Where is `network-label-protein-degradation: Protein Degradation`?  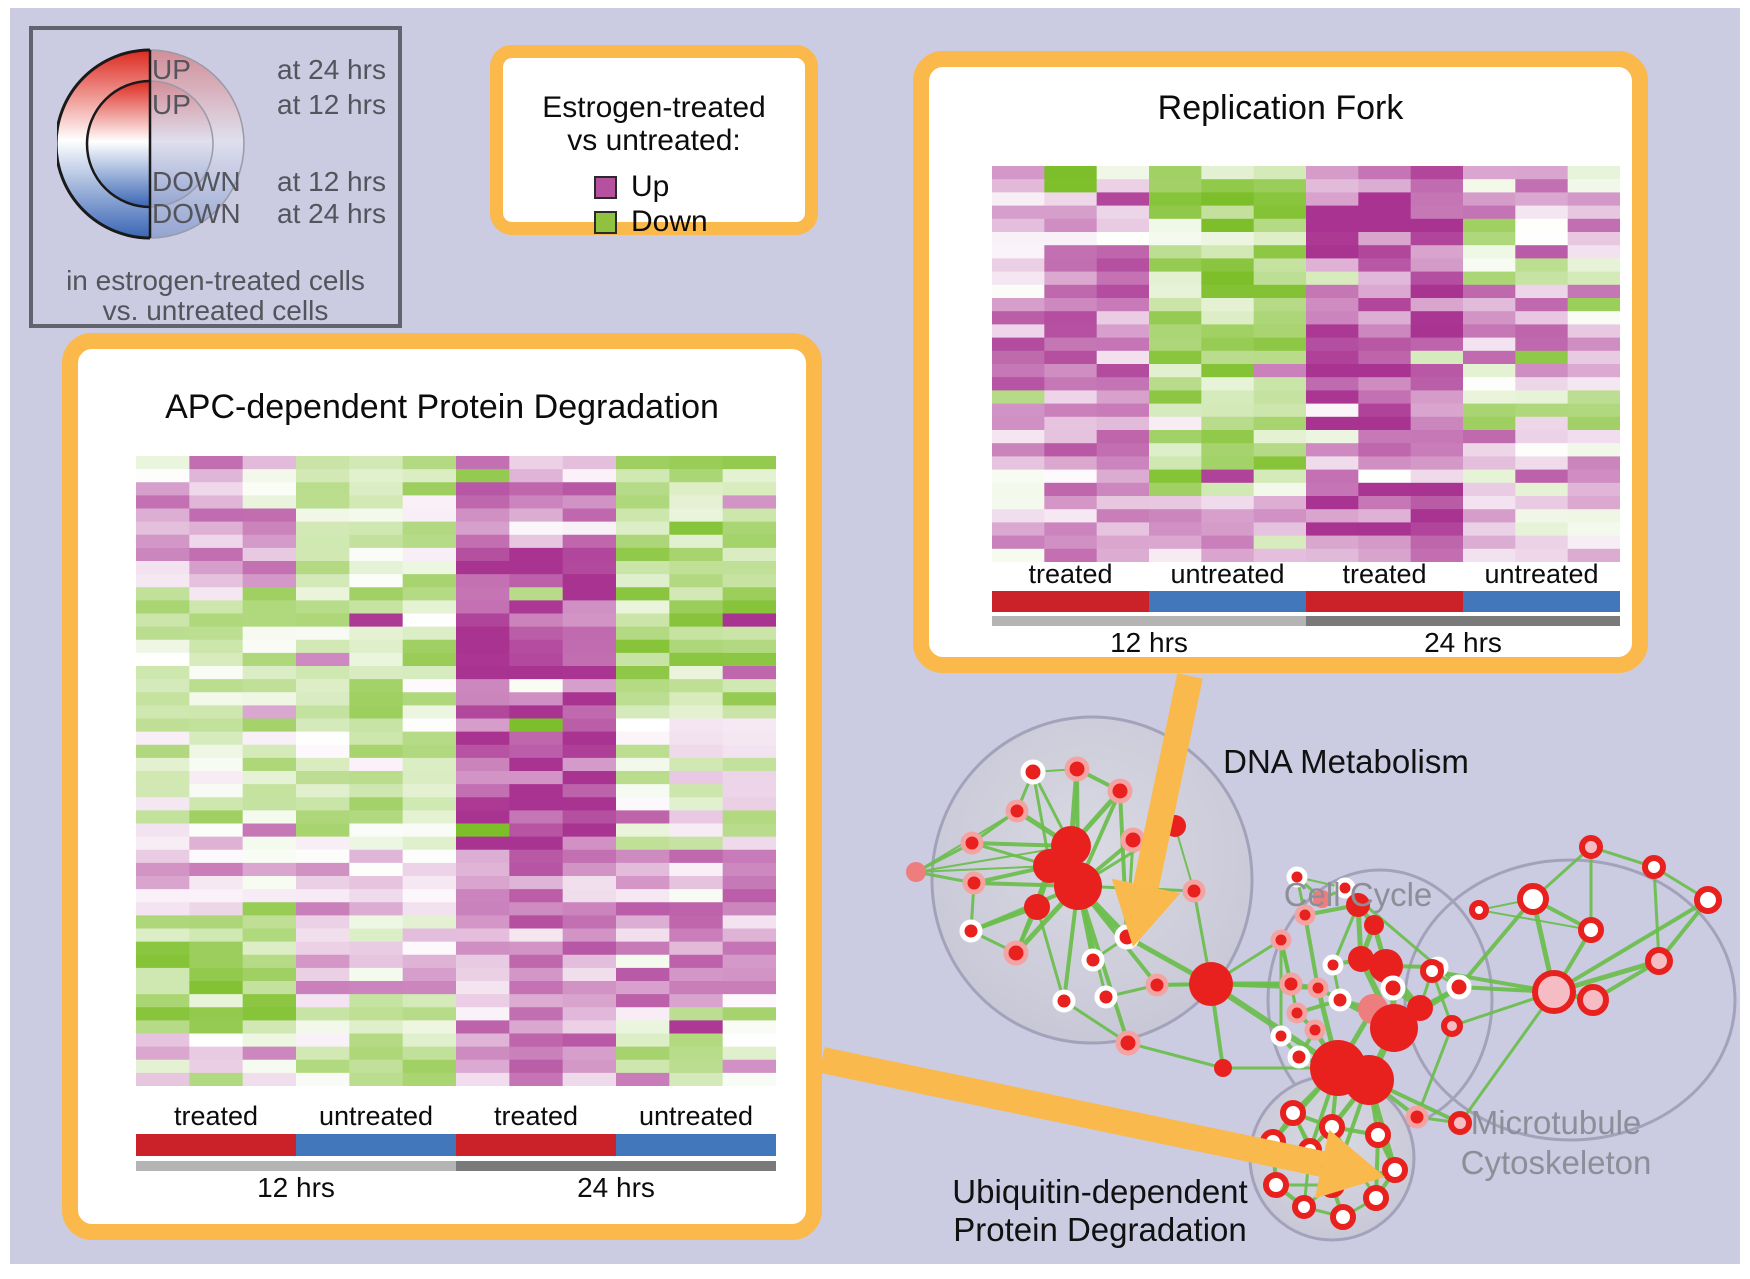 network-label-protein-degradation: Protein Degradation is located at coordinates (1100, 1229).